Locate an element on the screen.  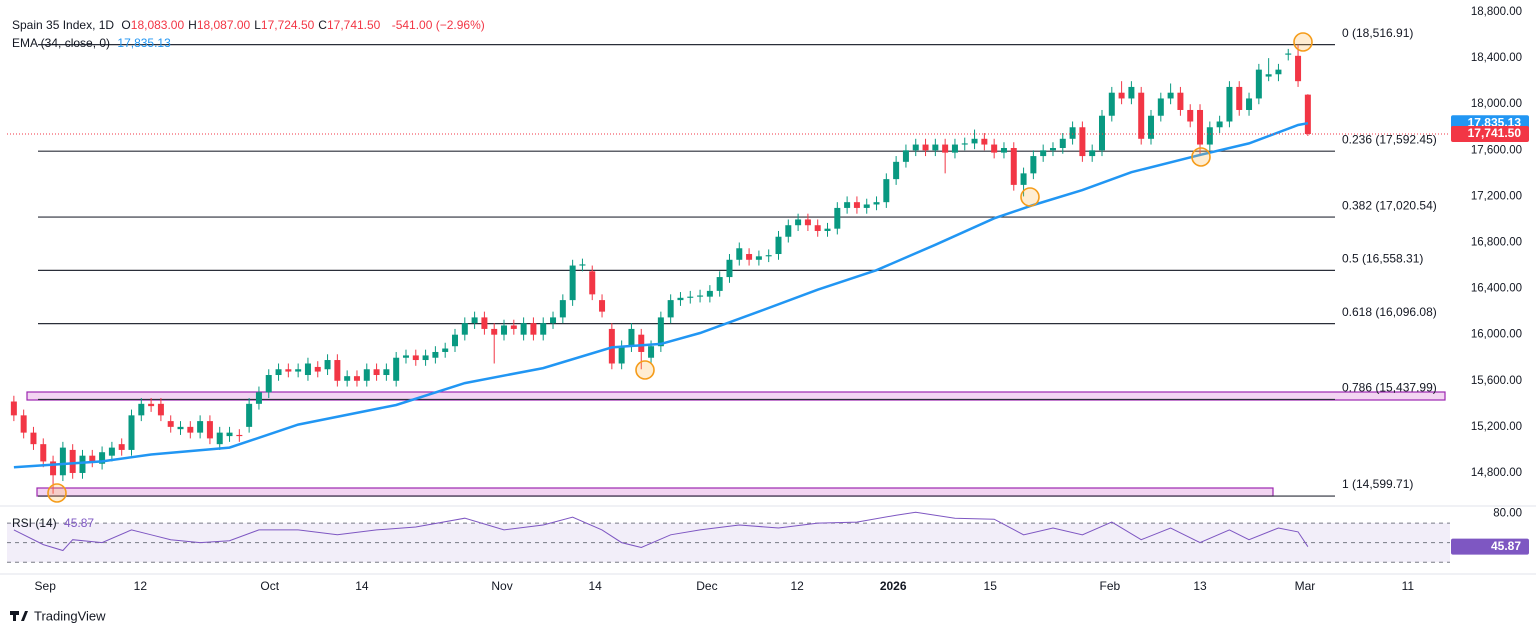
y-tick-label: 16,000.00 is located at coordinates (1496, 335).